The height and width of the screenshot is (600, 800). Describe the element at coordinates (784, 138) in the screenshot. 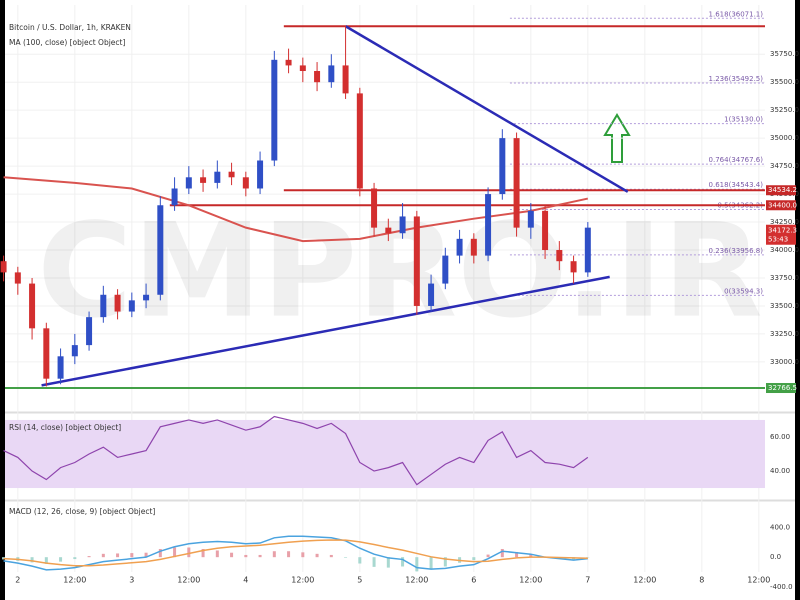

I see `y-tick-label: 35000.0` at that location.